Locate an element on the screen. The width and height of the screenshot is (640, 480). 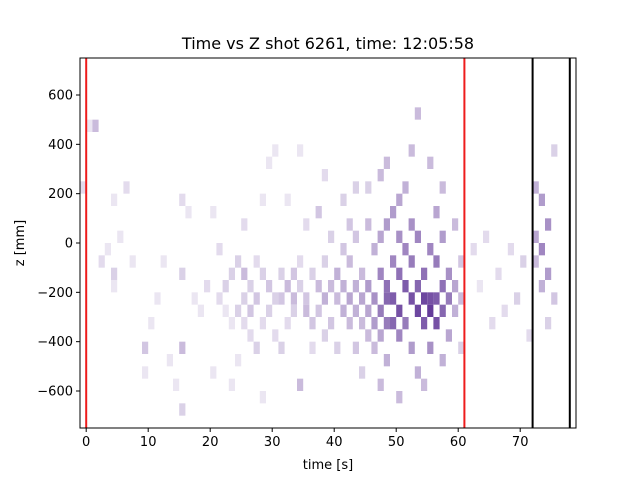
x-tick-label: 10 is located at coordinates (148, 442).